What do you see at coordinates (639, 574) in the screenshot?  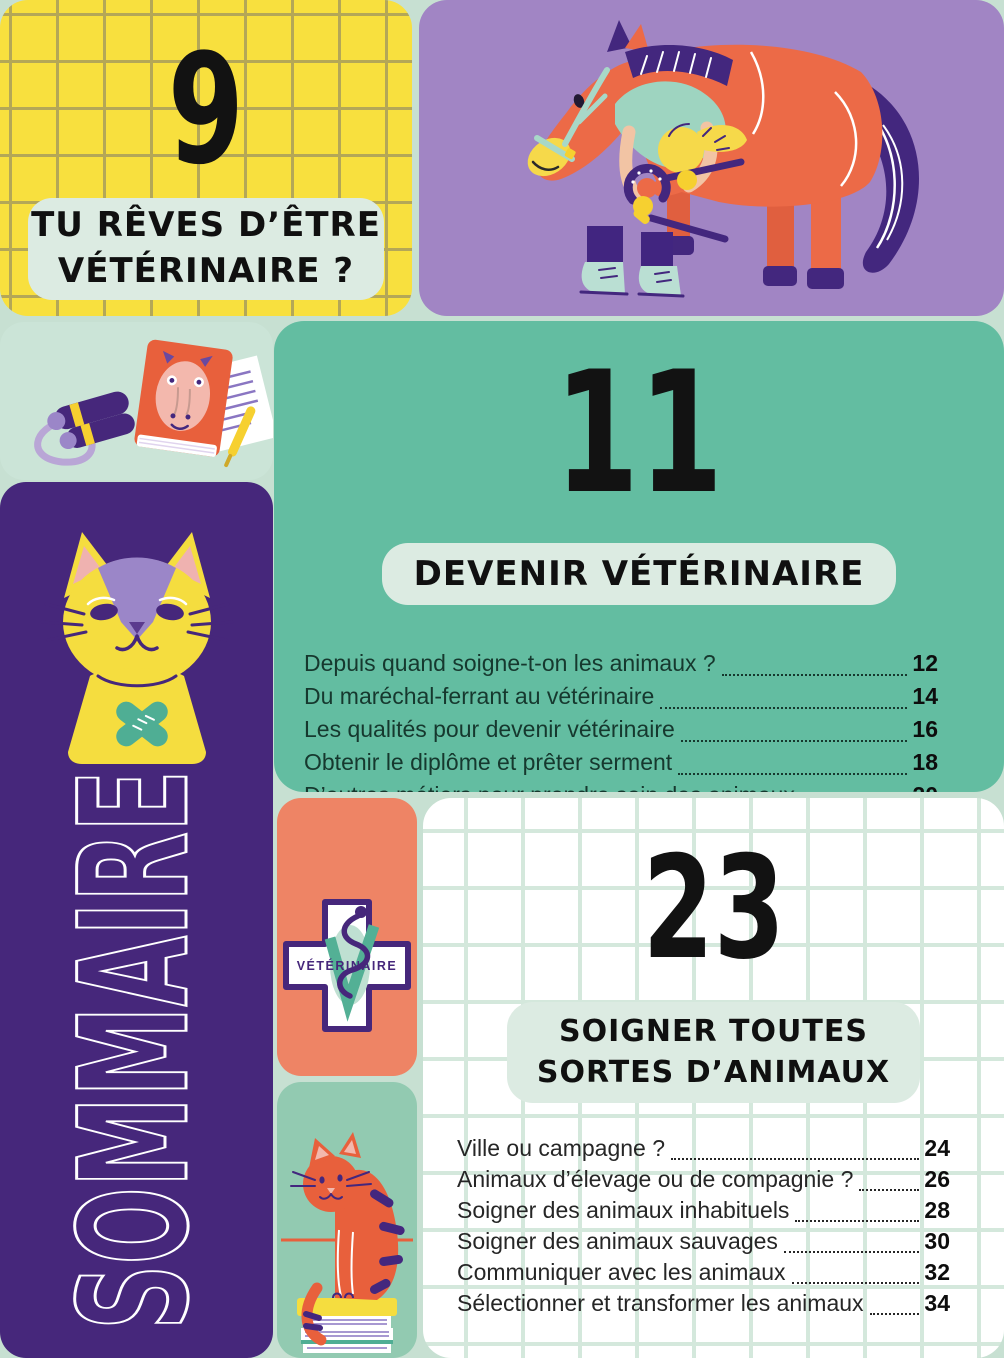 I see `section-title-become: DEVENIR VÉTÉRINAIRE` at bounding box center [639, 574].